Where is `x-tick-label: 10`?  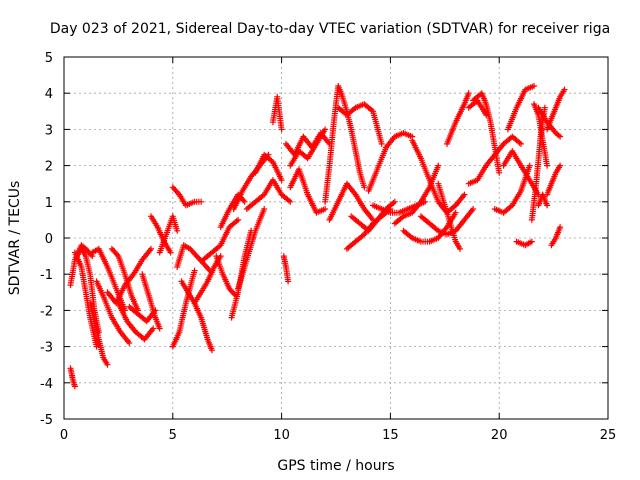 x-tick-label: 10 is located at coordinates (281, 435).